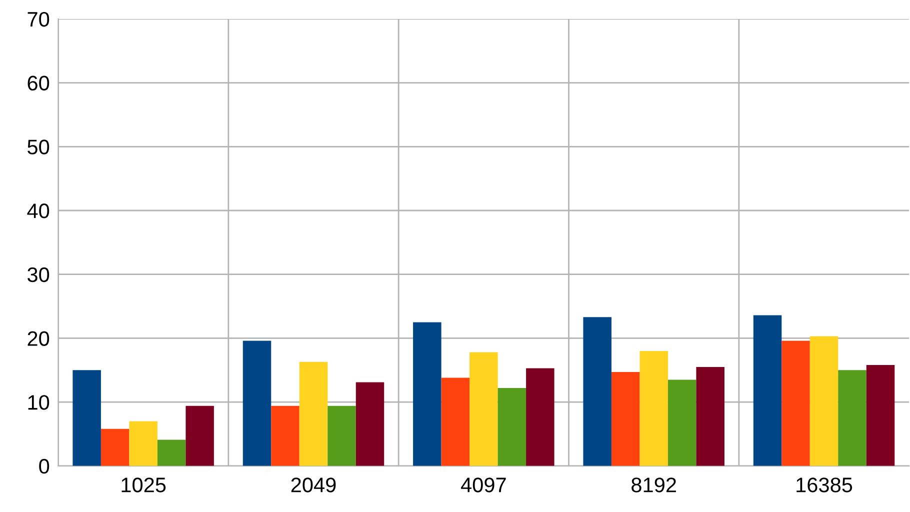 This screenshot has height=512, width=910. What do you see at coordinates (39, 274) in the screenshot?
I see `y-tick-label: 30` at bounding box center [39, 274].